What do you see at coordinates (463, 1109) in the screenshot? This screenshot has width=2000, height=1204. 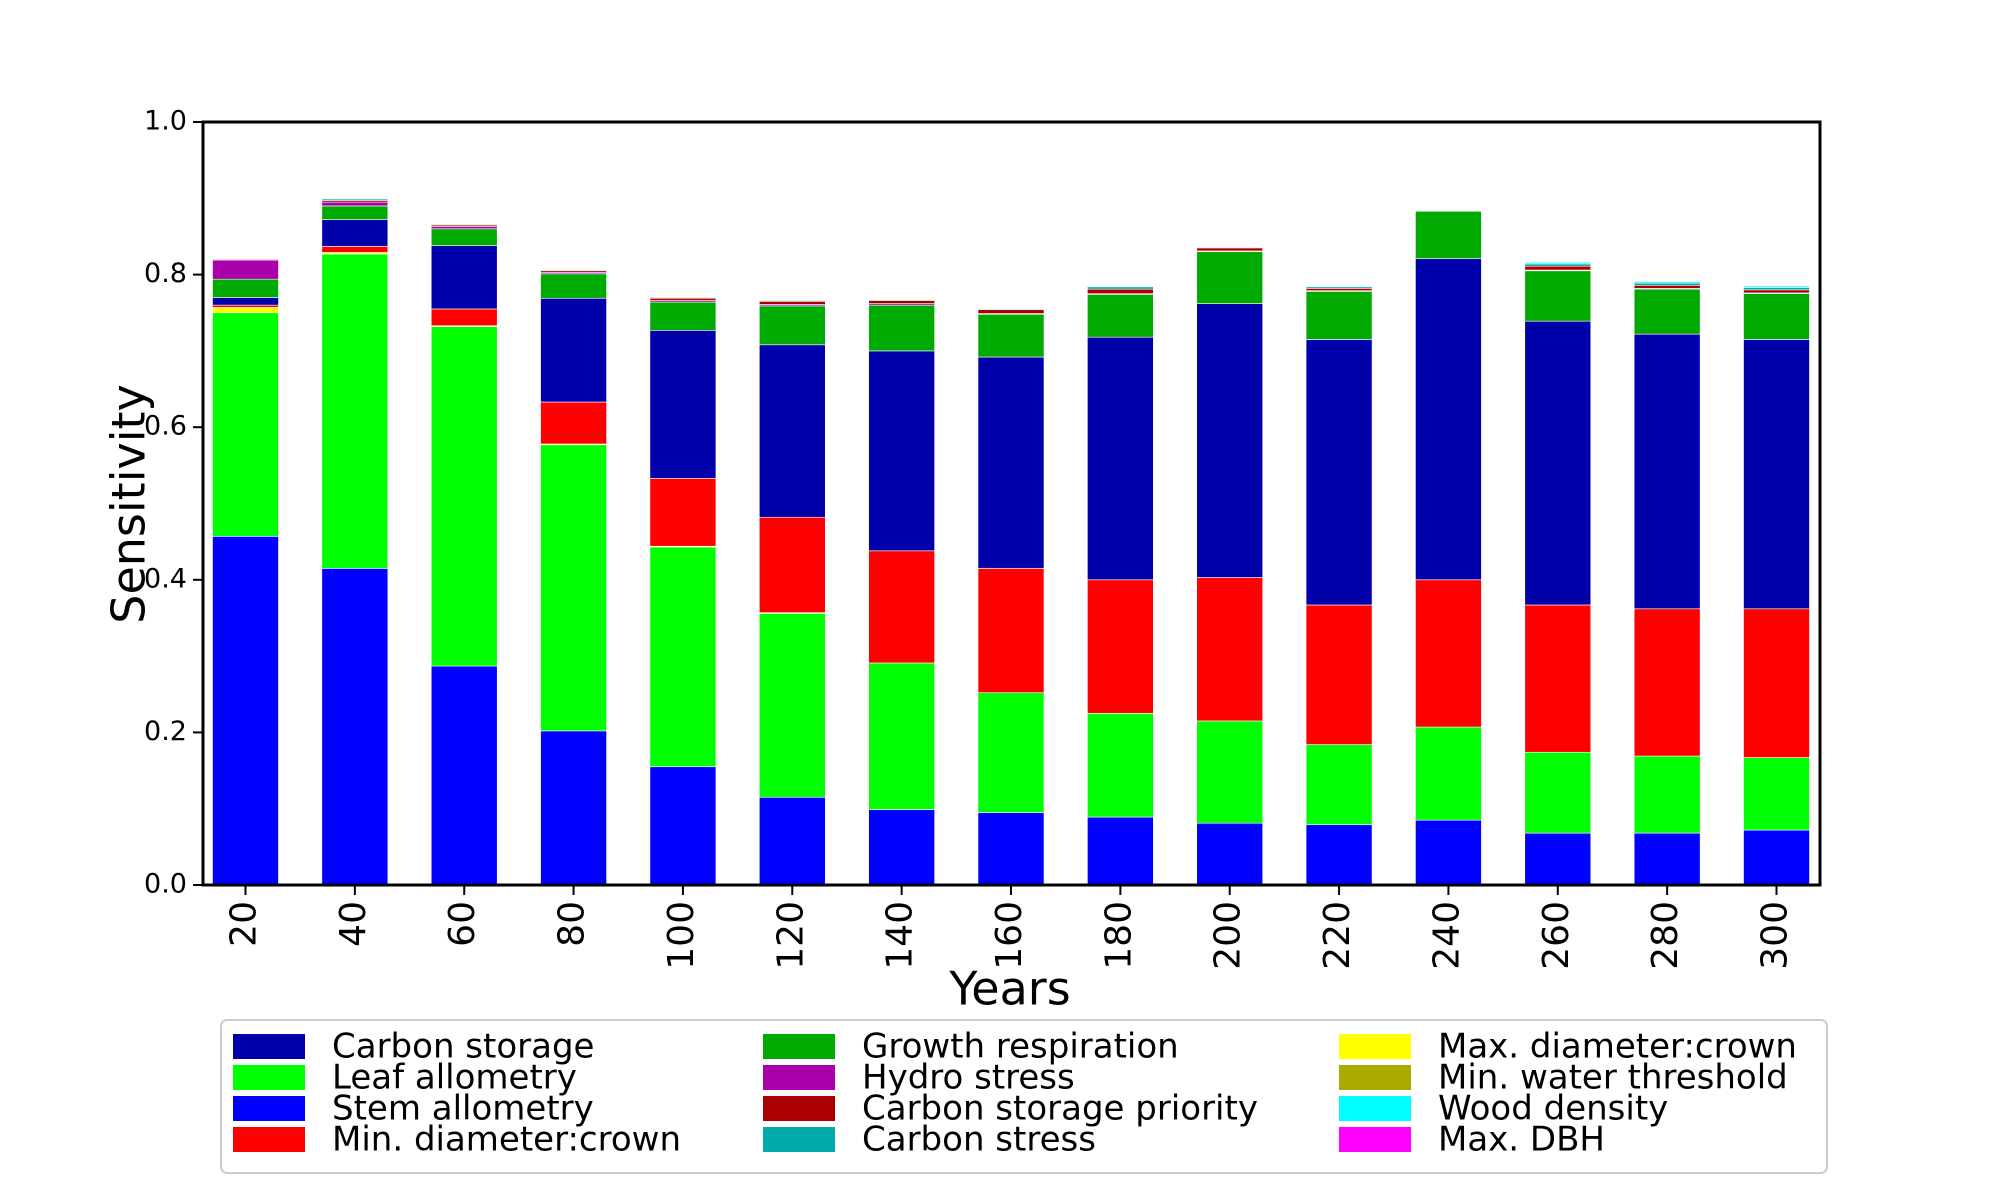 I see `legend-label: Stem allometry` at bounding box center [463, 1109].